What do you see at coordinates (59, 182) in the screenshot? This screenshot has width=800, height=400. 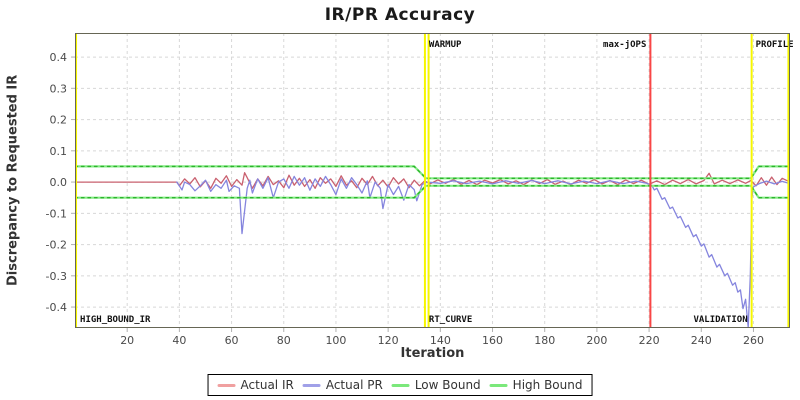 I see `svg-text: 0.0` at bounding box center [59, 182].